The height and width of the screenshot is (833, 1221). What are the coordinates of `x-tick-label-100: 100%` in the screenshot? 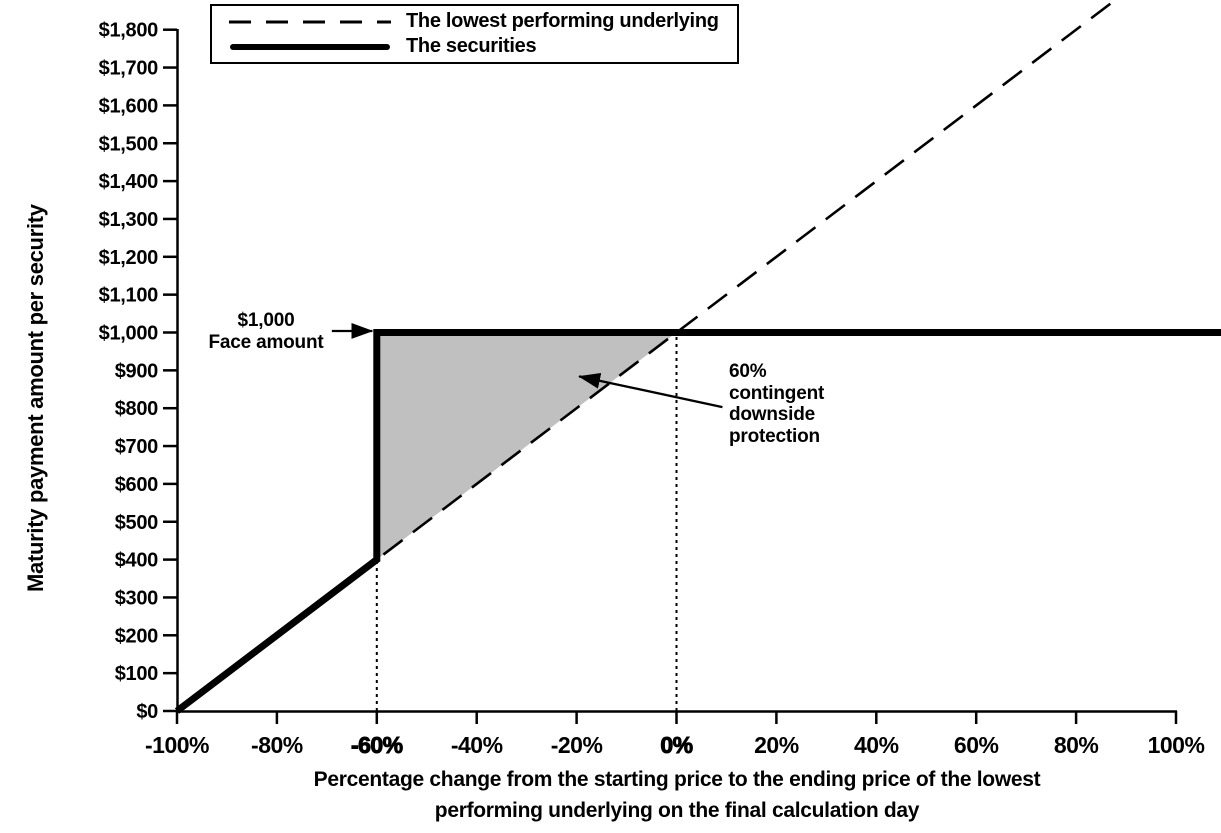 It's located at (1176, 745).